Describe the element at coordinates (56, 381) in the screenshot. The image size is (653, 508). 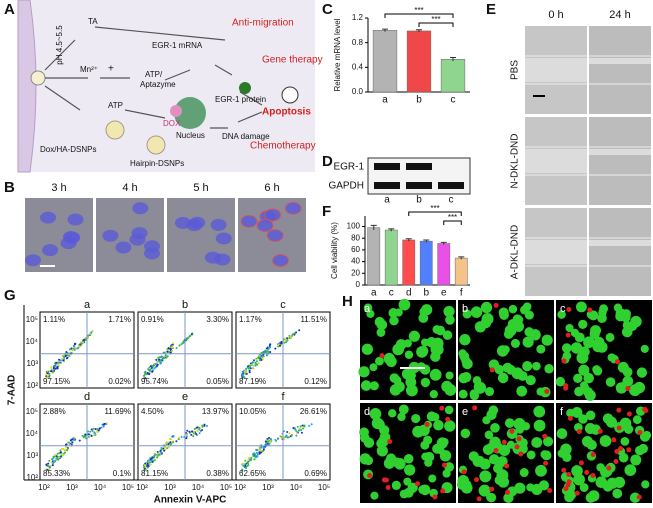
I see `quadrant-value: 97.15%` at that location.